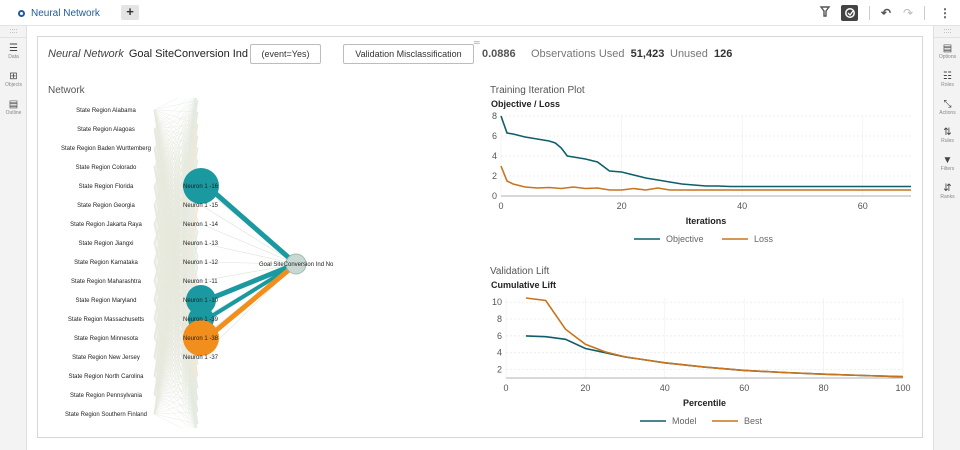 Image resolution: width=960 pixels, height=450 pixels. I want to click on rail-item-filters: ▼ Filters, so click(947, 164).